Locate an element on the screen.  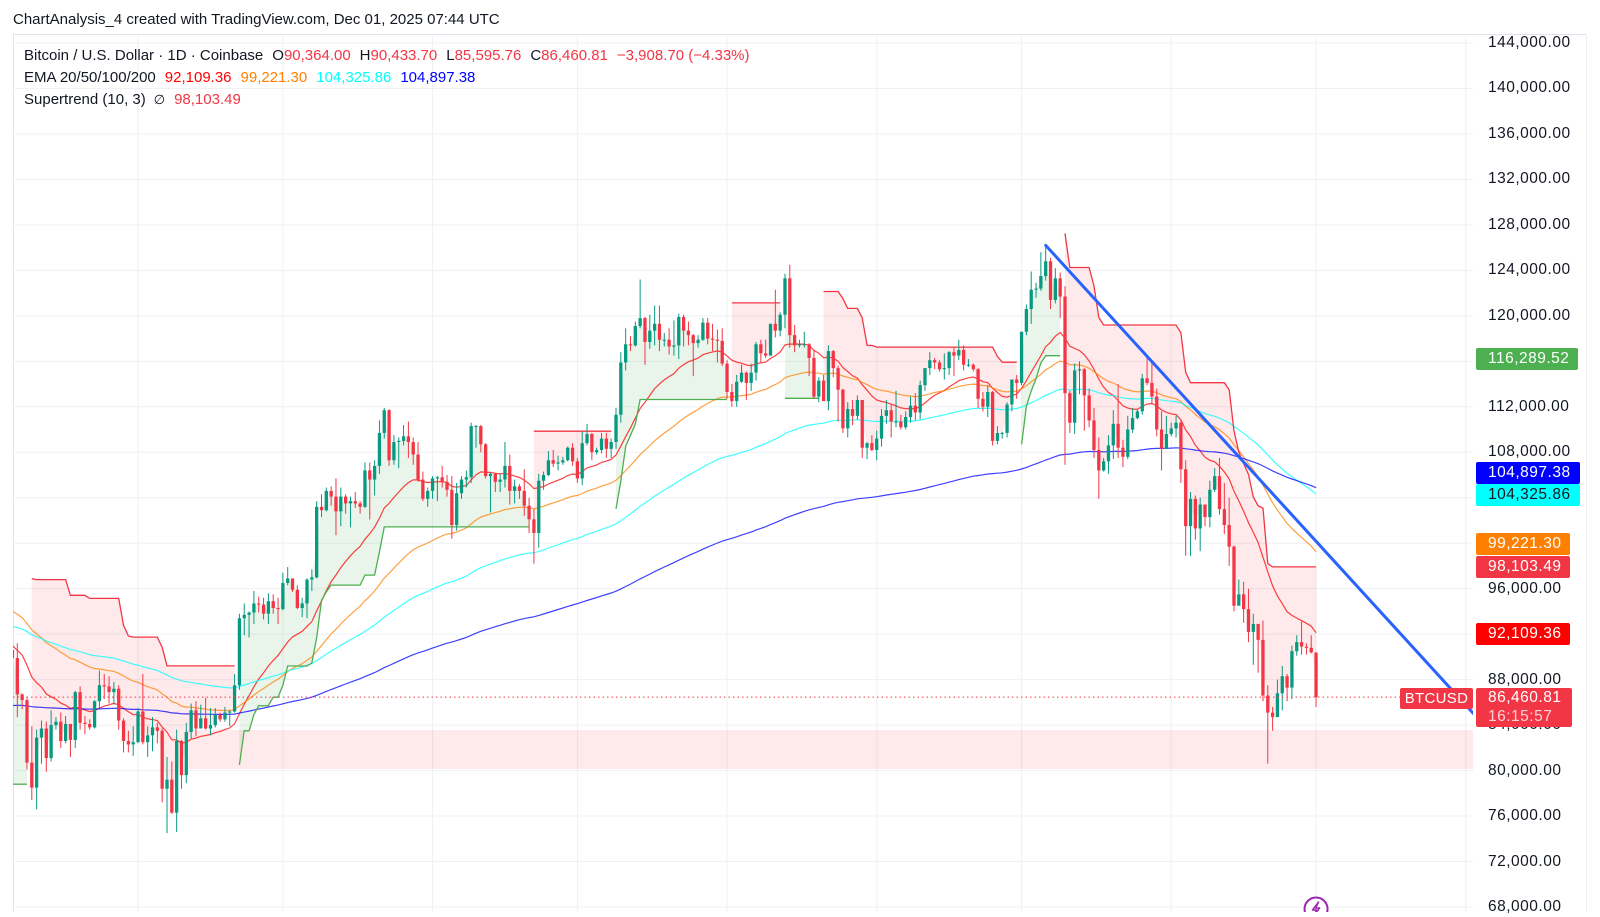
event-marker-lightning-icon is located at coordinates (1316, 904).